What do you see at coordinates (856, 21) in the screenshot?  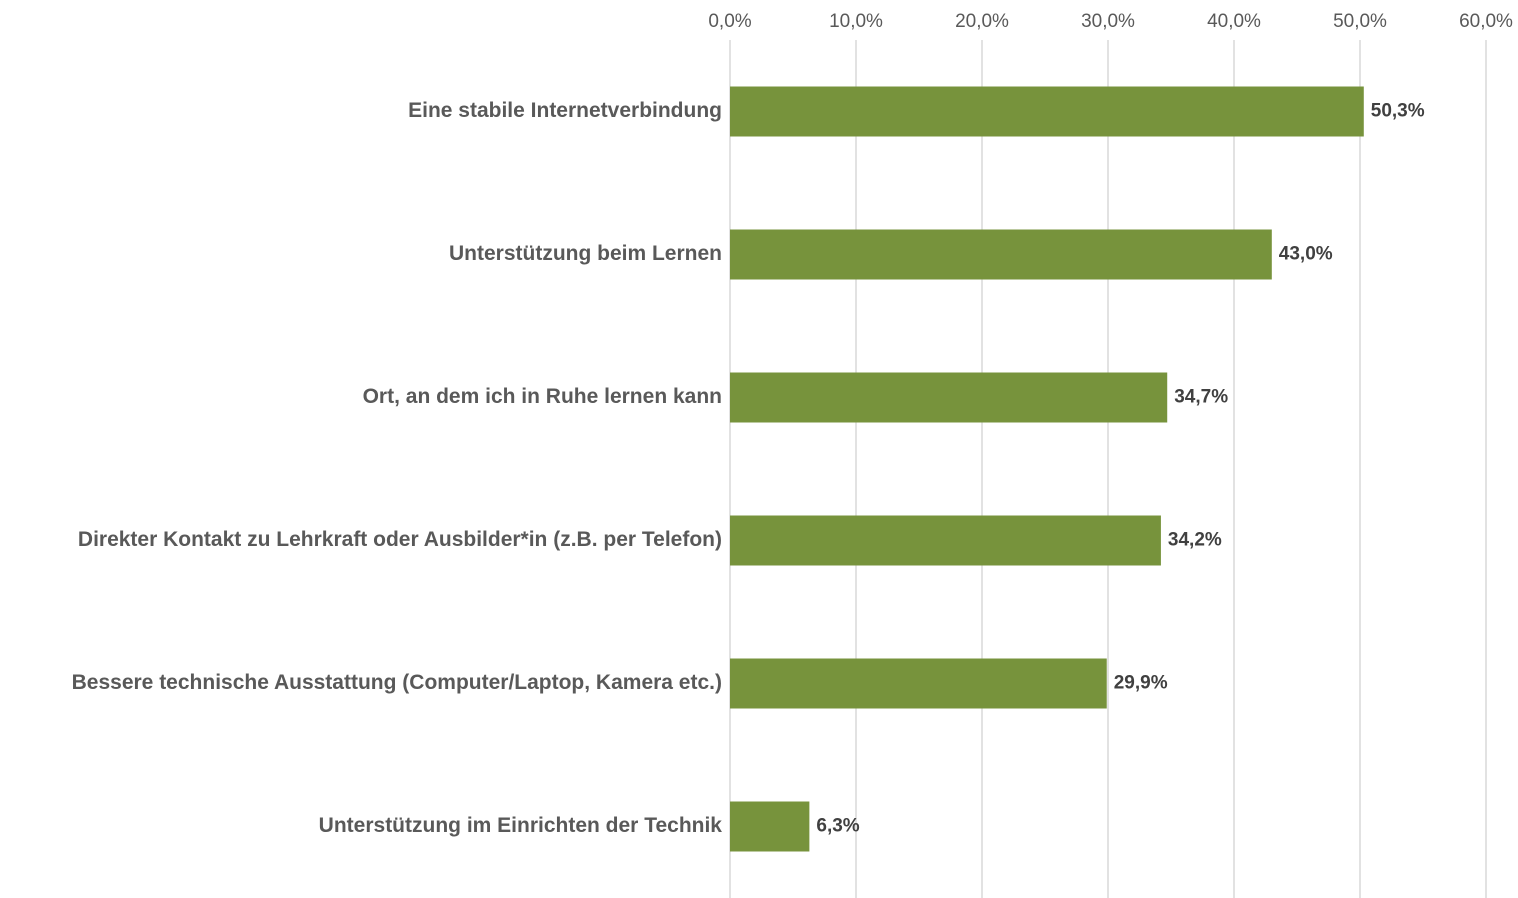 I see `x-tick-label: 10,0%` at bounding box center [856, 21].